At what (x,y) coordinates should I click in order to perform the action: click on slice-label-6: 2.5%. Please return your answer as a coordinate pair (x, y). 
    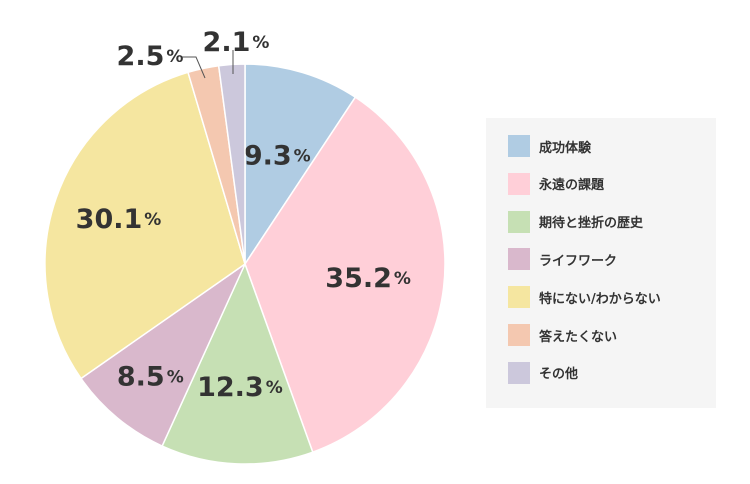
    Looking at the image, I should click on (150, 56).